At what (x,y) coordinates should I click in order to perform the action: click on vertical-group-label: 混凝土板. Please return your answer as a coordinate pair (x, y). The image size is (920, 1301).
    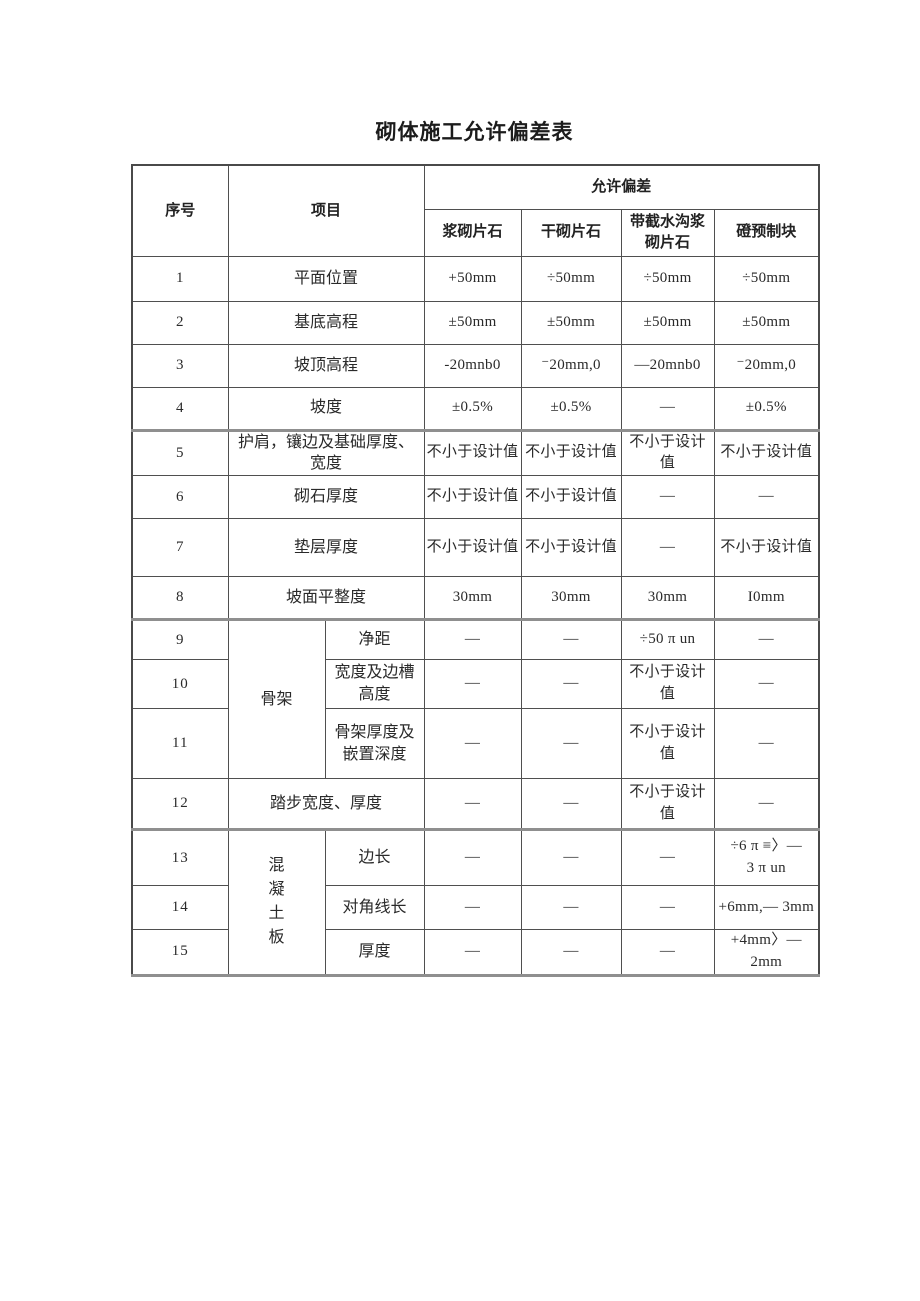
    Looking at the image, I should click on (276, 902).